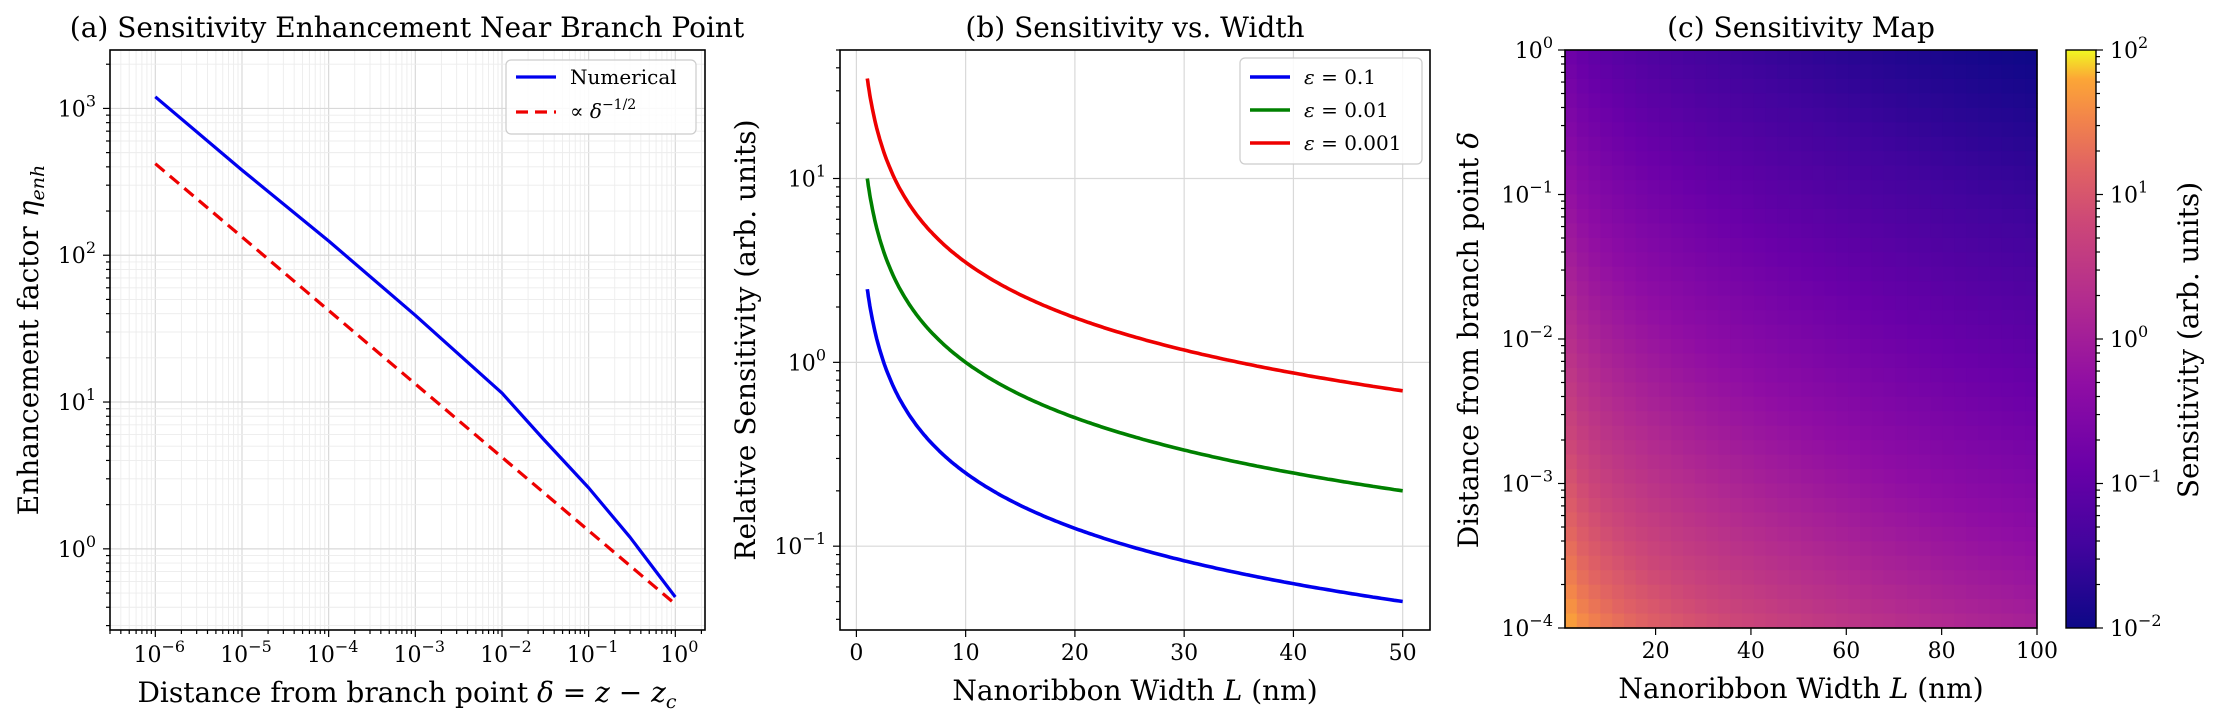 The height and width of the screenshot is (726, 2214). I want to click on y-tick-label: 100, so click(807, 360).